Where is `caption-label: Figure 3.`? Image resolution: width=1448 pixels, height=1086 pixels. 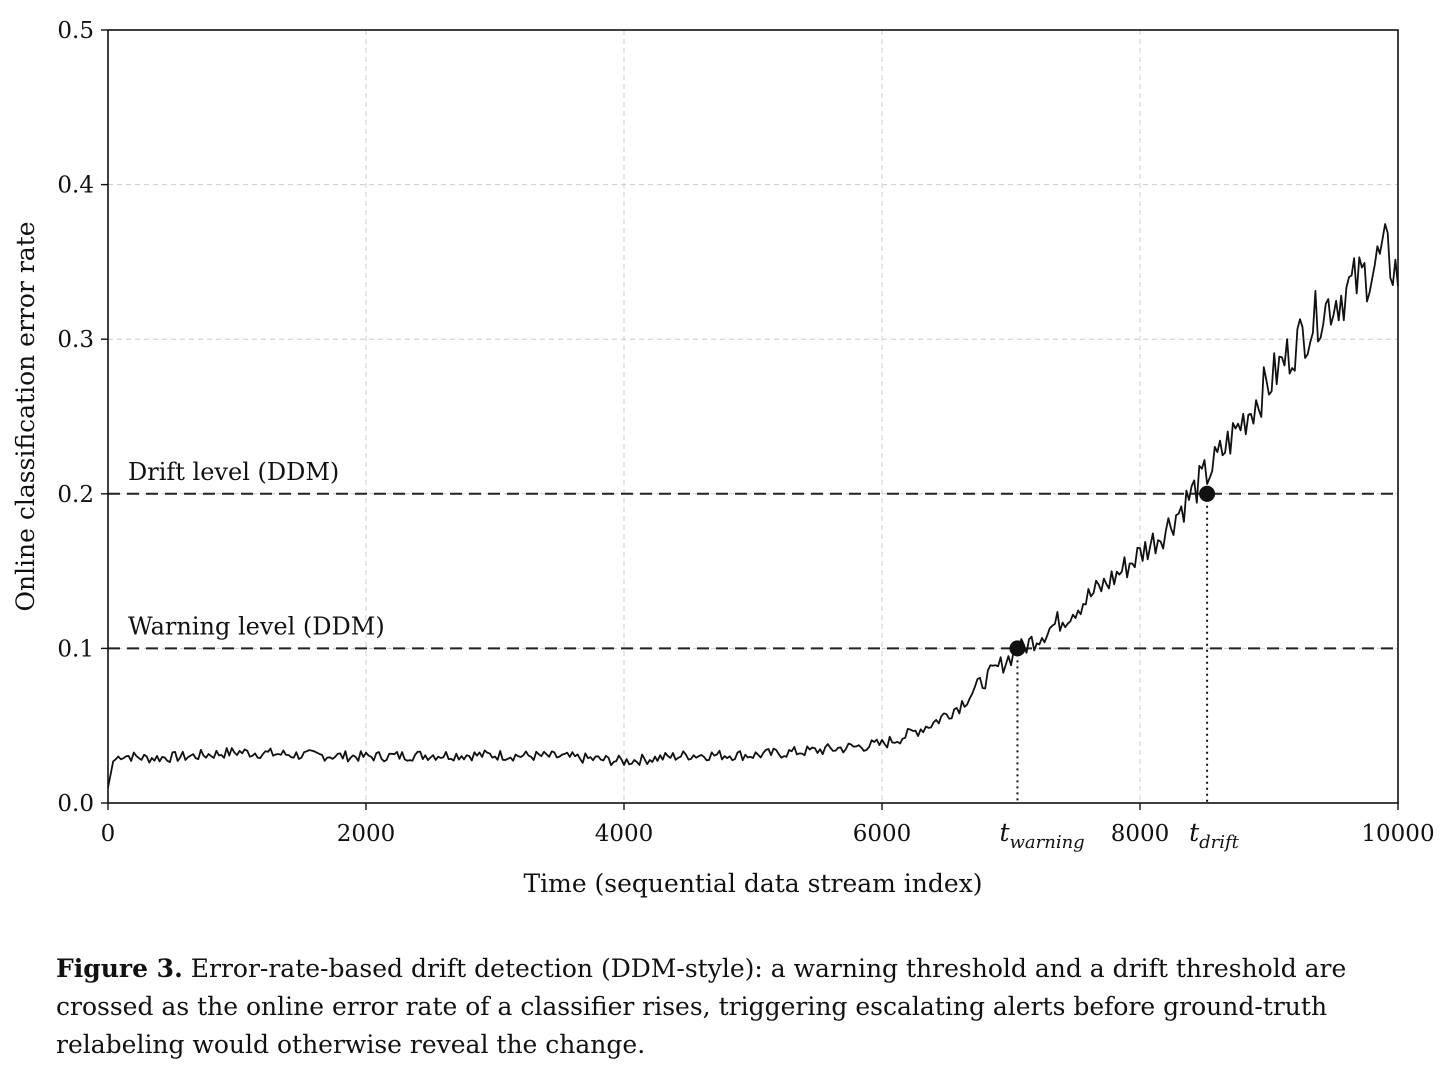
caption-label: Figure 3. is located at coordinates (119, 968).